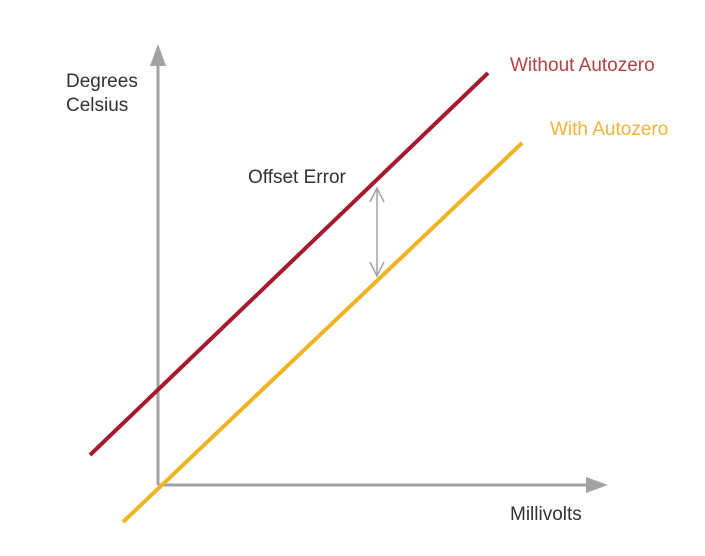 Image resolution: width=705 pixels, height=556 pixels. What do you see at coordinates (377, 194) in the screenshot?
I see `offset-arrow-head-top` at bounding box center [377, 194].